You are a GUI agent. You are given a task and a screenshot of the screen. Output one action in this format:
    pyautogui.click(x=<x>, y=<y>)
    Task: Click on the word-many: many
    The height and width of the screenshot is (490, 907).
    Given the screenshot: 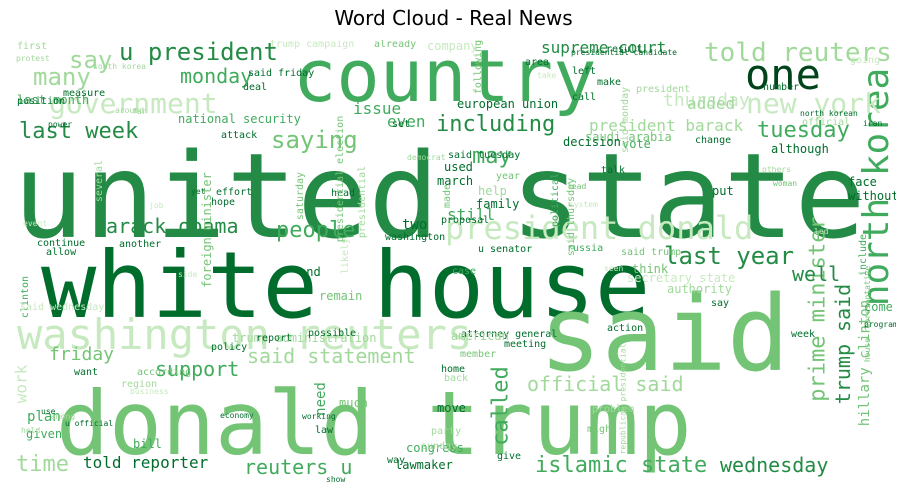 What is the action you would take?
    pyautogui.click(x=62, y=77)
    